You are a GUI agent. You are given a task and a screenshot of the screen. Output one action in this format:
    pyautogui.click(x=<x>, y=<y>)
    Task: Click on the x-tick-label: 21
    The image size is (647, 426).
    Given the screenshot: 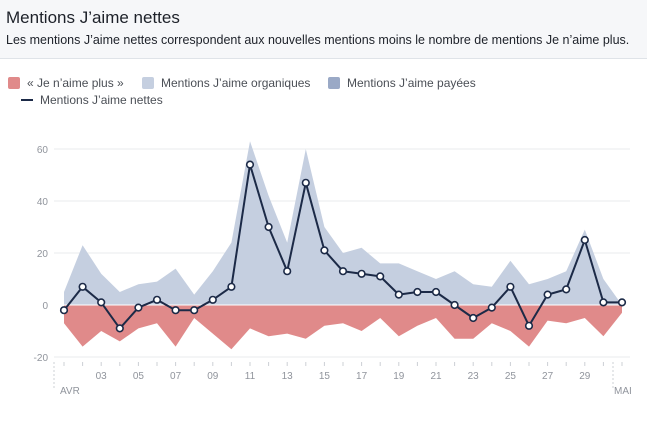 What is the action you would take?
    pyautogui.click(x=436, y=376)
    